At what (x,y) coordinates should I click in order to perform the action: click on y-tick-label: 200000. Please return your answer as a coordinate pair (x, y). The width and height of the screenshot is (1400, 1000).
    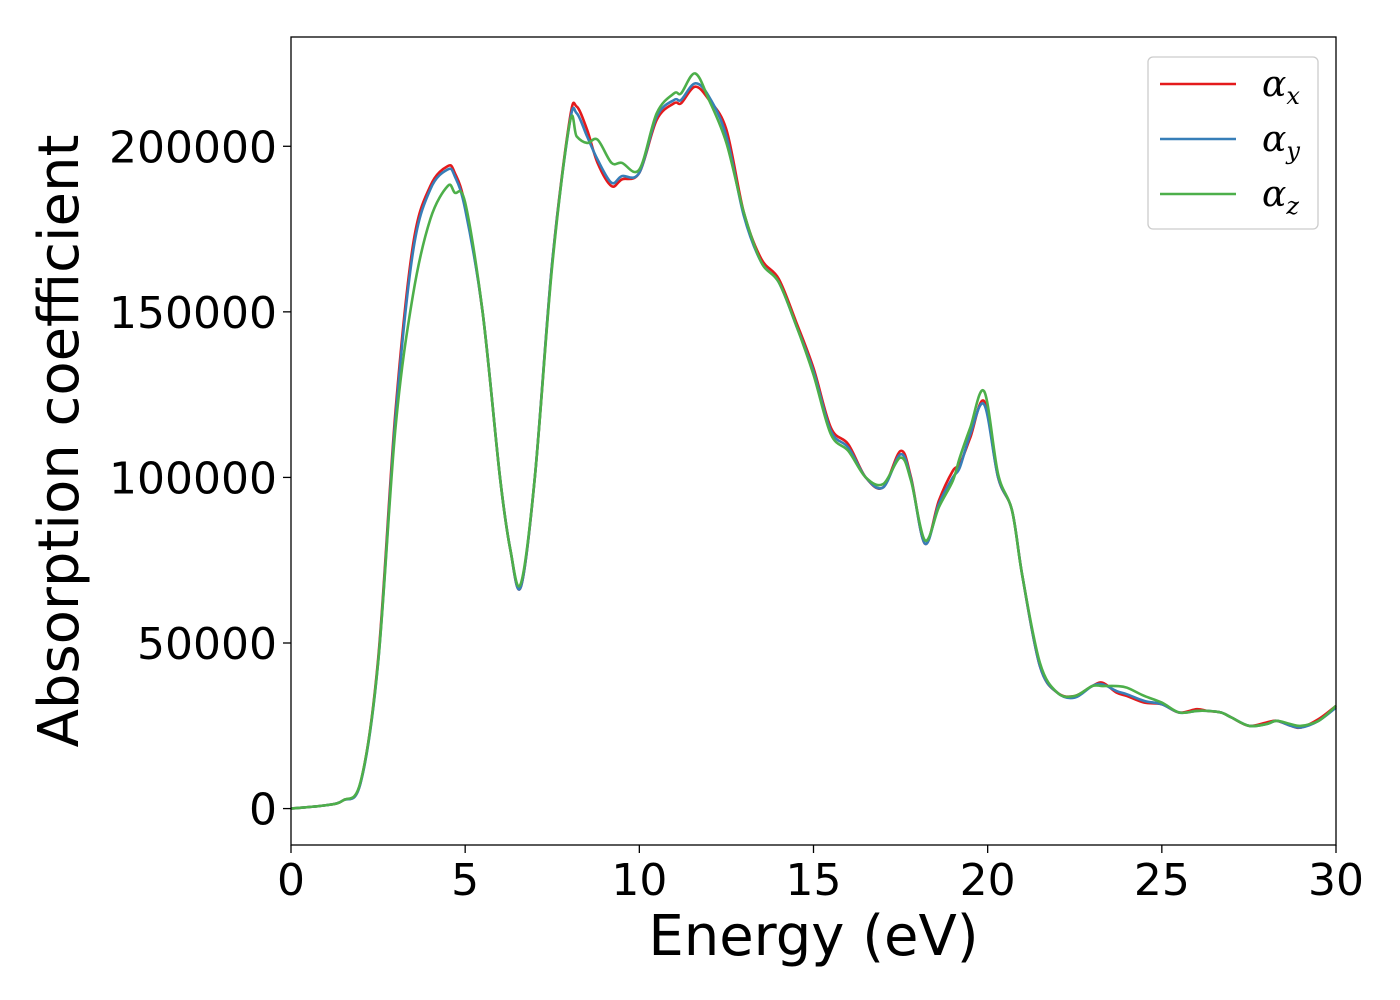
    Looking at the image, I should click on (193, 147).